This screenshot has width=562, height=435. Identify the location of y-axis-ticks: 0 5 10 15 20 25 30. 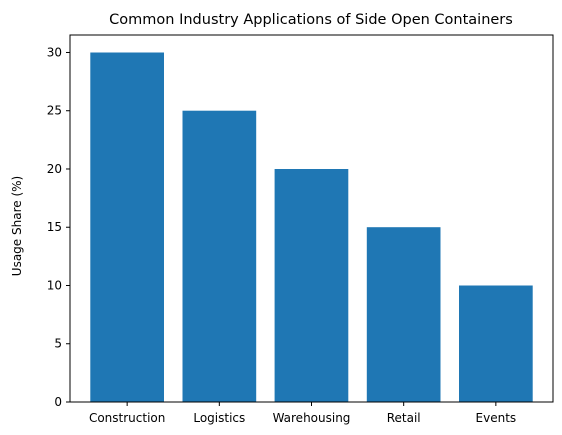
(58, 227).